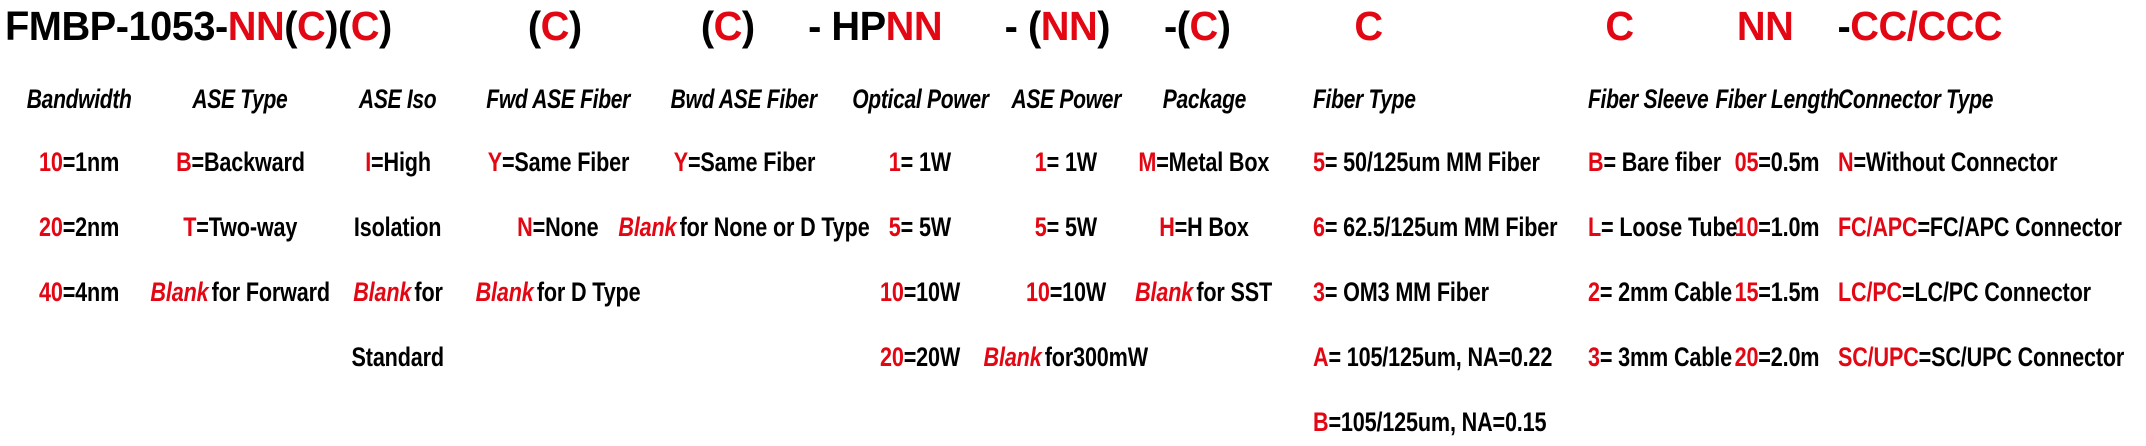 The width and height of the screenshot is (2146, 446). What do you see at coordinates (1777, 99) in the screenshot?
I see `column-header-fiber-length-text: Fiber Length` at bounding box center [1777, 99].